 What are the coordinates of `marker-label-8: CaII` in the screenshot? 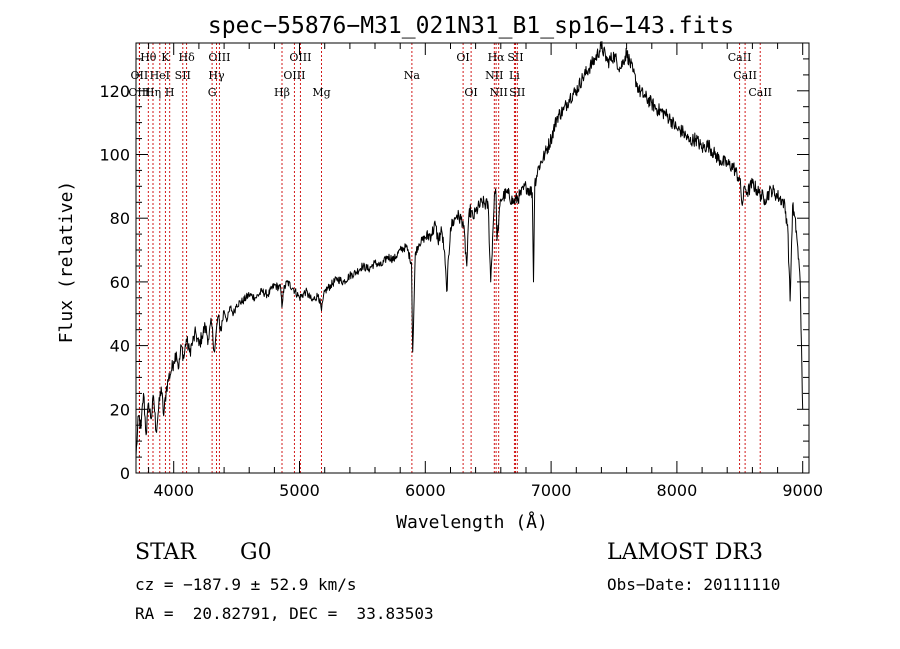 It's located at (740, 57).